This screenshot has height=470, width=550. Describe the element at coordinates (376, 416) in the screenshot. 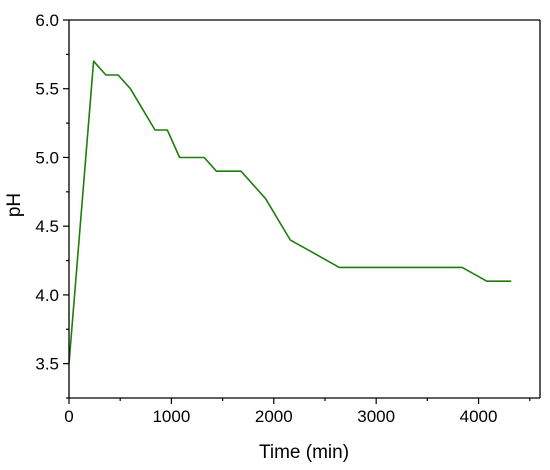

I see `x-tick-label: 3000` at that location.